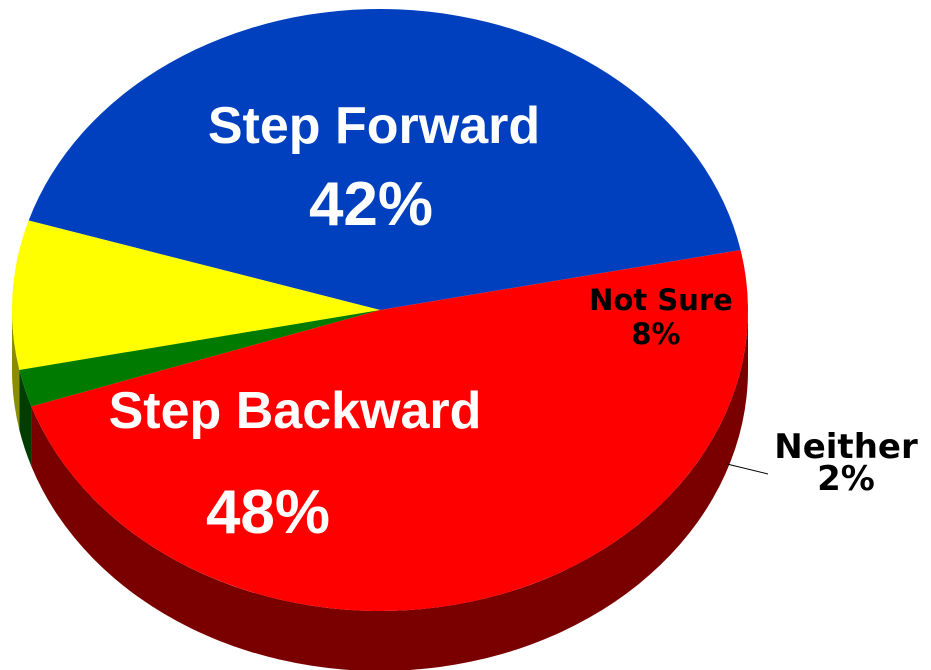  I want to click on pie-side-not-sure, so click(16, 370).